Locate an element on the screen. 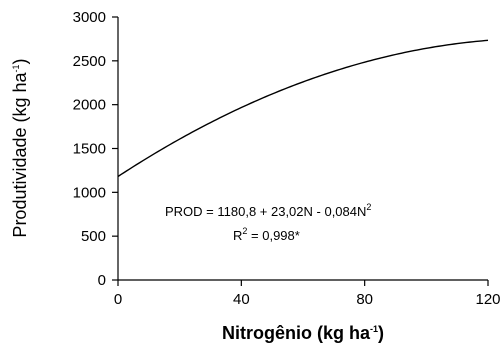  x-tick-label: 40 is located at coordinates (241, 299).